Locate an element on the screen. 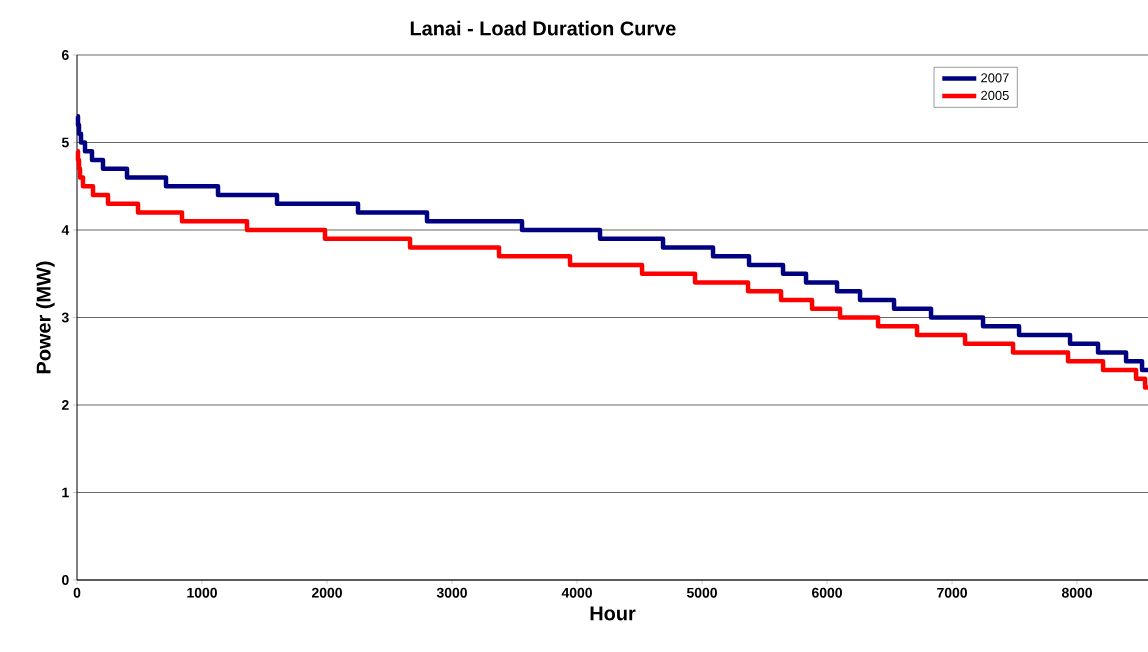 The height and width of the screenshot is (652, 1148). y-tick-label: 3 is located at coordinates (65, 317).